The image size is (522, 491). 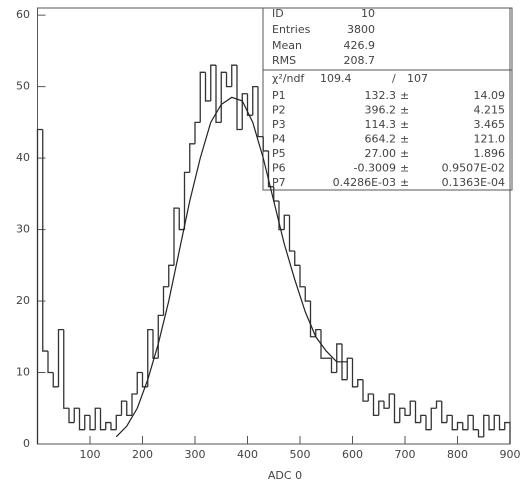 I want to click on stats-value: 10, so click(x=368, y=13).